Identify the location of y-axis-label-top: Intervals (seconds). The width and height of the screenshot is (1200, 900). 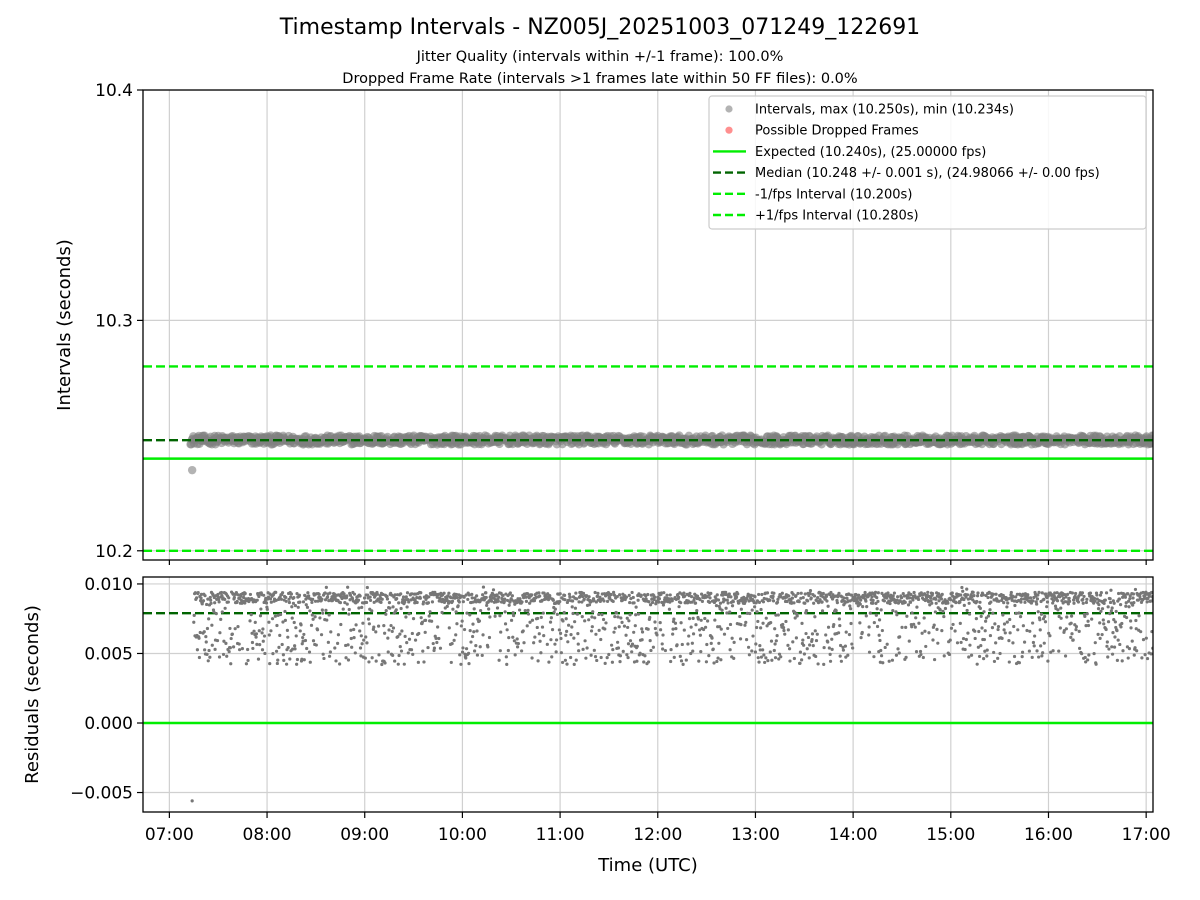
(64, 325).